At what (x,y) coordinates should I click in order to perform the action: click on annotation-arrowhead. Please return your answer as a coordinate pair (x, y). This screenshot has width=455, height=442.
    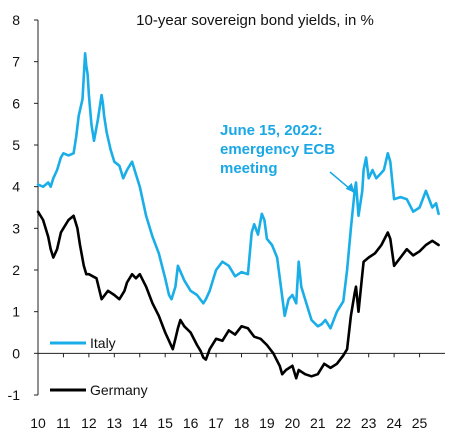
    Looking at the image, I should click on (350, 187).